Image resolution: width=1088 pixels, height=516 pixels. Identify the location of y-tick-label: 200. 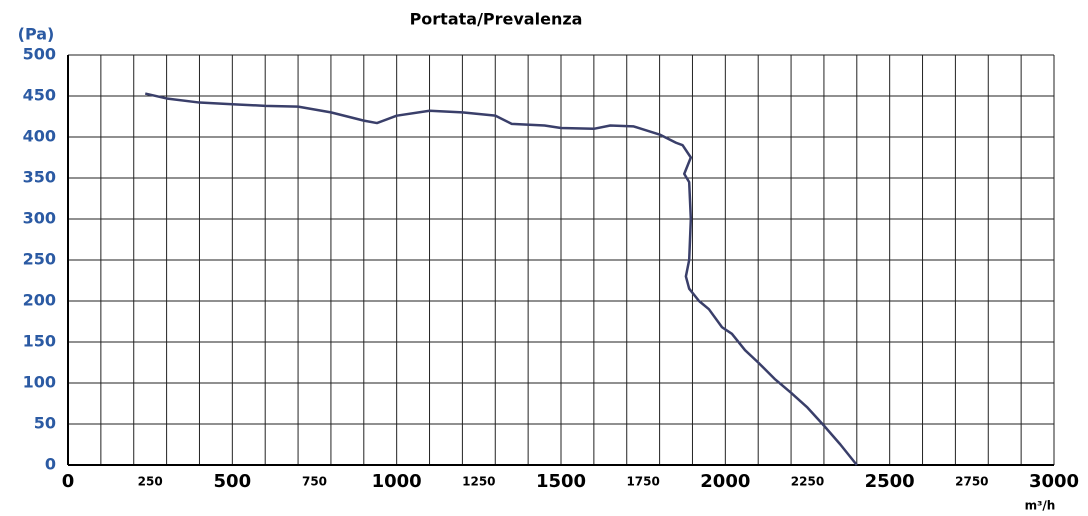
(39, 300).